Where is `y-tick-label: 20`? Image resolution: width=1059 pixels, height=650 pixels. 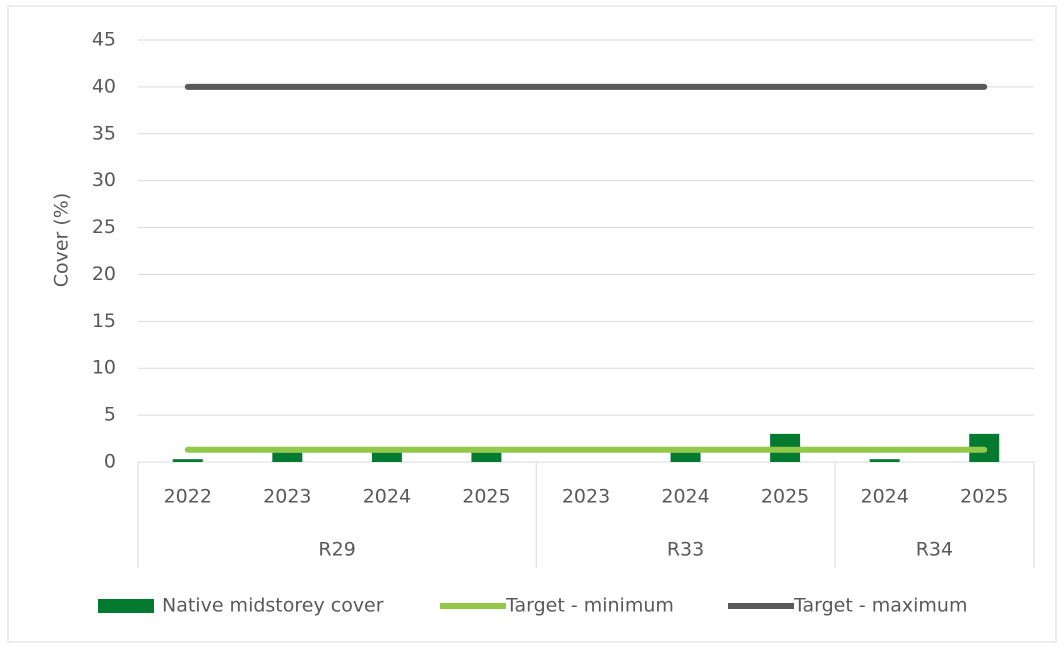
y-tick-label: 20 is located at coordinates (104, 274).